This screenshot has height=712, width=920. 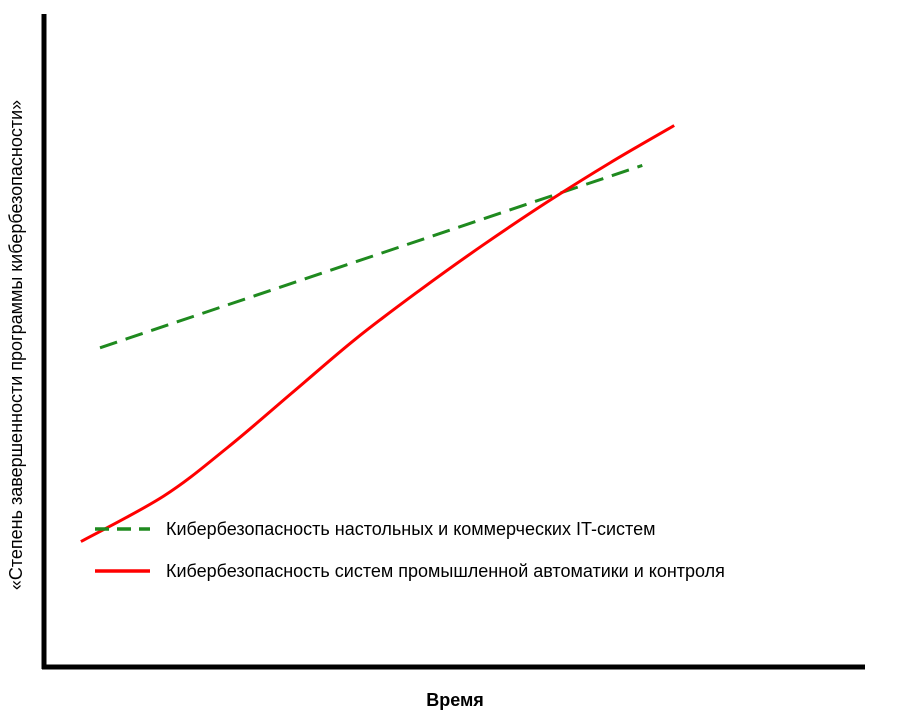 What do you see at coordinates (455, 700) in the screenshot?
I see `x-axis-label: Время` at bounding box center [455, 700].